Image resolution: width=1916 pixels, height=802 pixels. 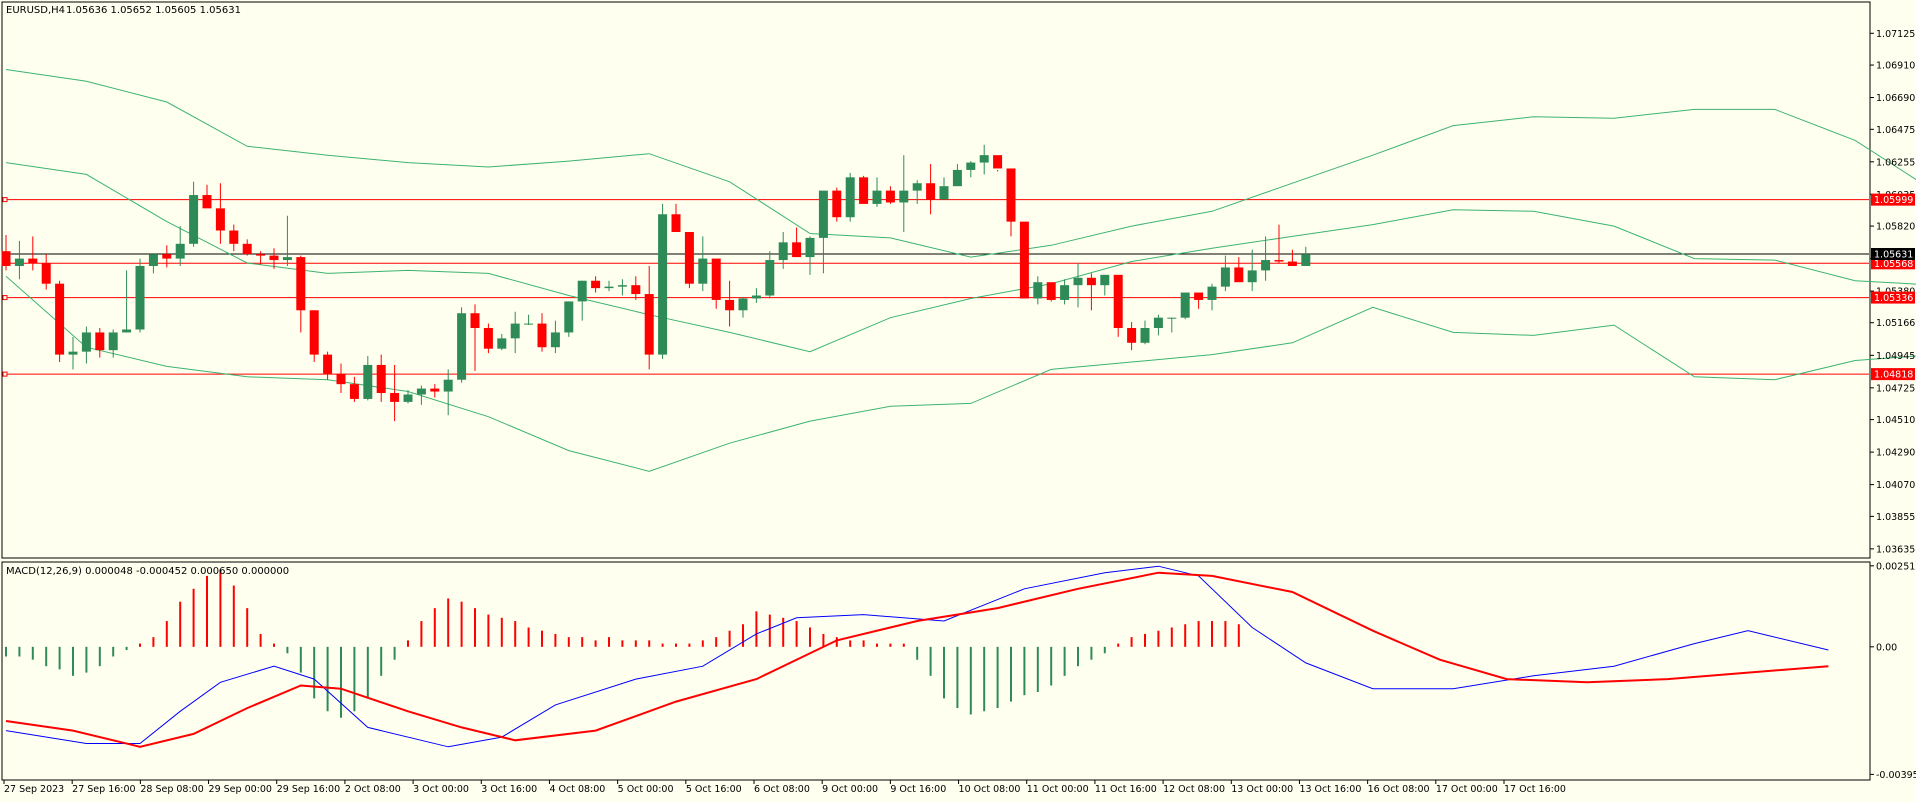 What do you see at coordinates (1895, 388) in the screenshot?
I see `price-y-tick-label: 1.04725` at bounding box center [1895, 388].